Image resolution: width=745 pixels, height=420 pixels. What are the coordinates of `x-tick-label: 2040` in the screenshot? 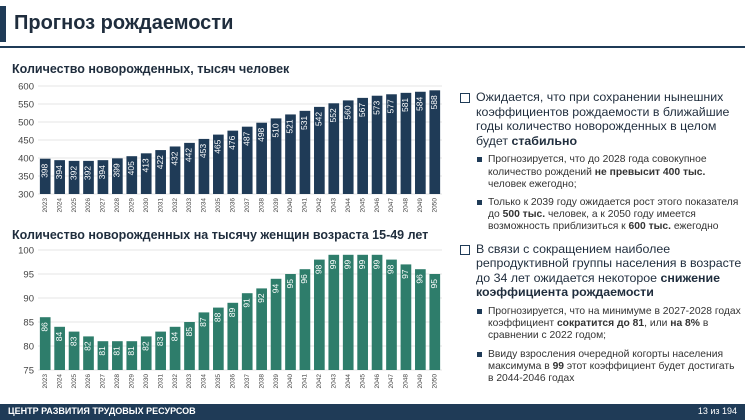 It's located at (290, 205).